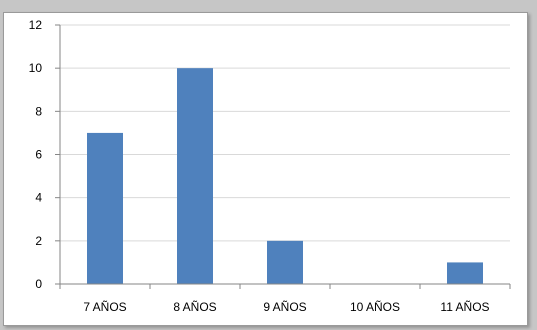 The height and width of the screenshot is (330, 537). I want to click on x-tick-label: 7 AÑOS, so click(104, 307).